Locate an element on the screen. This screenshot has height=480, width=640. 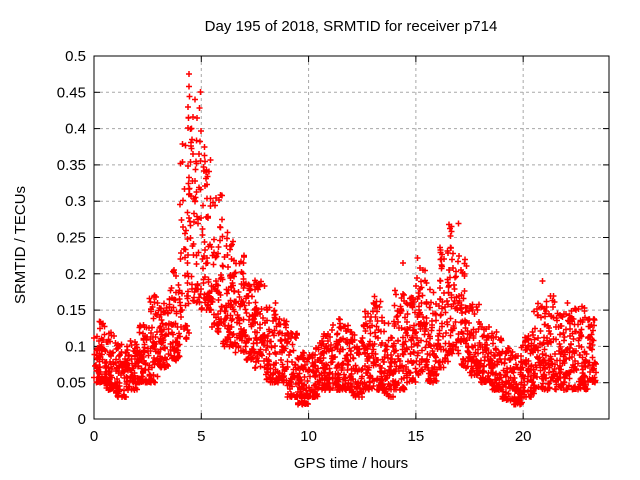
y-tick-label: 0.5 is located at coordinates (75, 56).